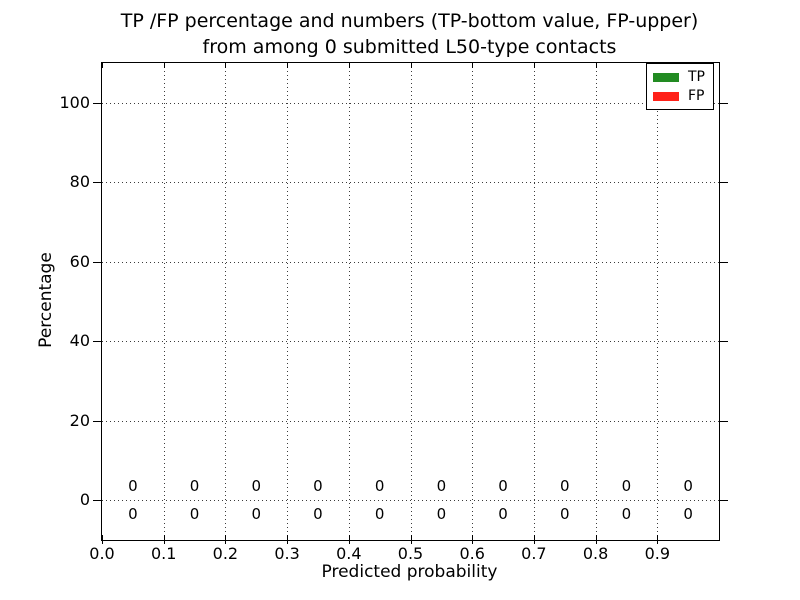  What do you see at coordinates (696, 77) in the screenshot?
I see `legend-label-tp: TP` at bounding box center [696, 77].